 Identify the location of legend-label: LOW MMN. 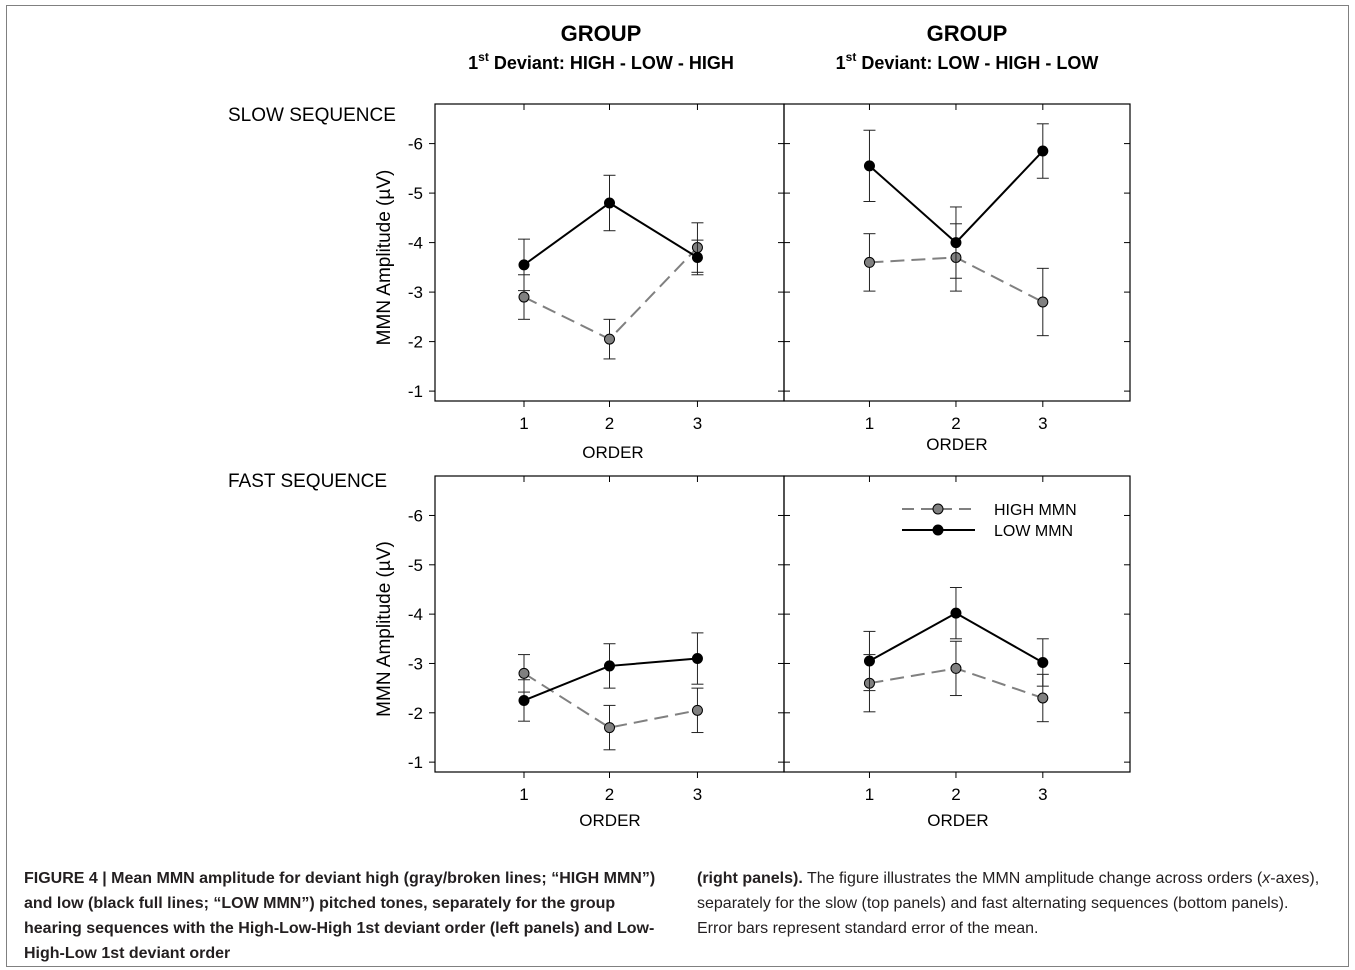
(1033, 531).